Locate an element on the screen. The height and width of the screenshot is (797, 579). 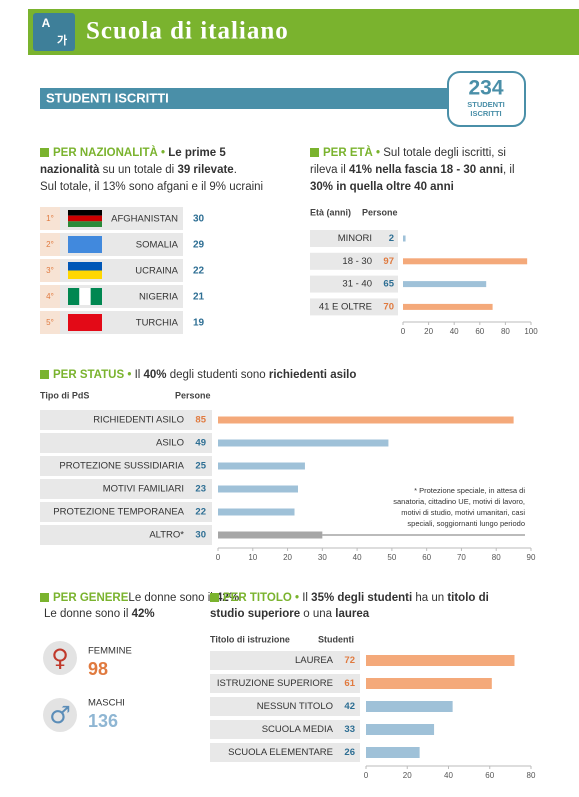
section-text: PER GENERELe donne sono il 42% is located at coordinates (146, 598).